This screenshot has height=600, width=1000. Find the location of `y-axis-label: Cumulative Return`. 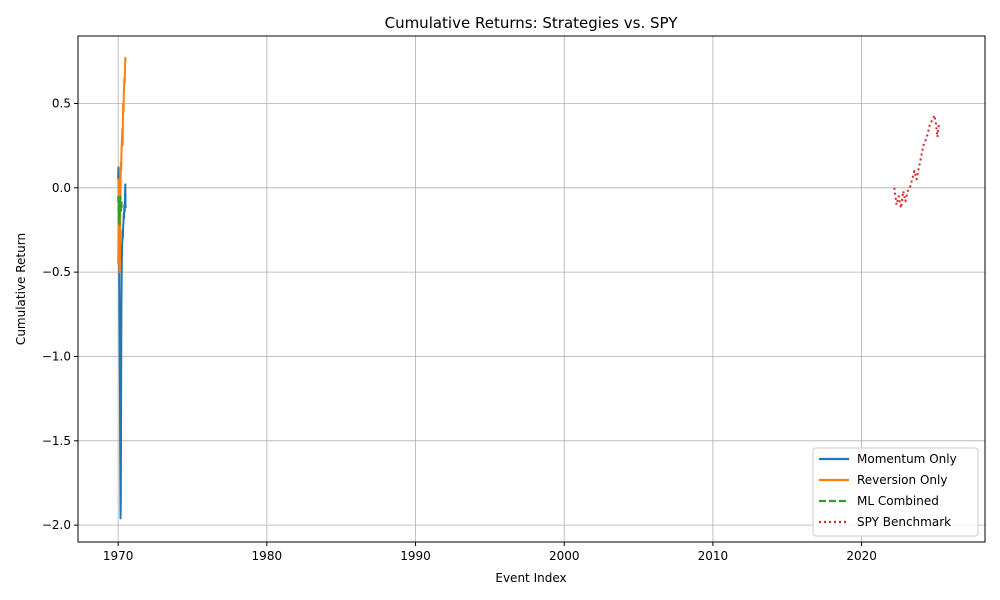

y-axis-label: Cumulative Return is located at coordinates (21, 289).